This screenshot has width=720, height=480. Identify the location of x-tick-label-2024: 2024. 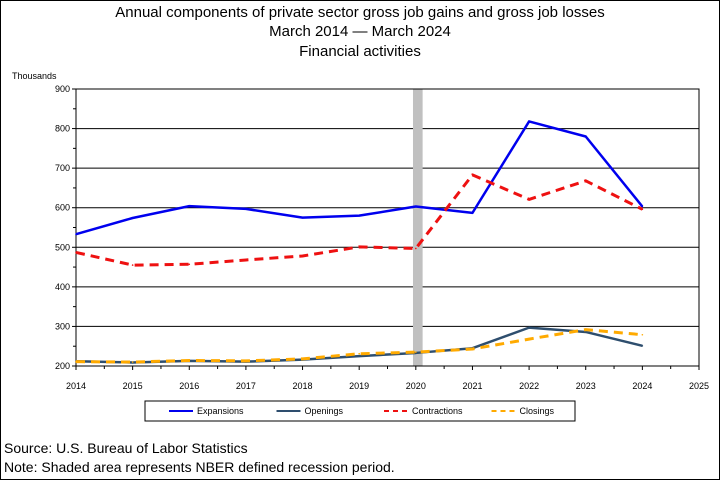
(642, 386).